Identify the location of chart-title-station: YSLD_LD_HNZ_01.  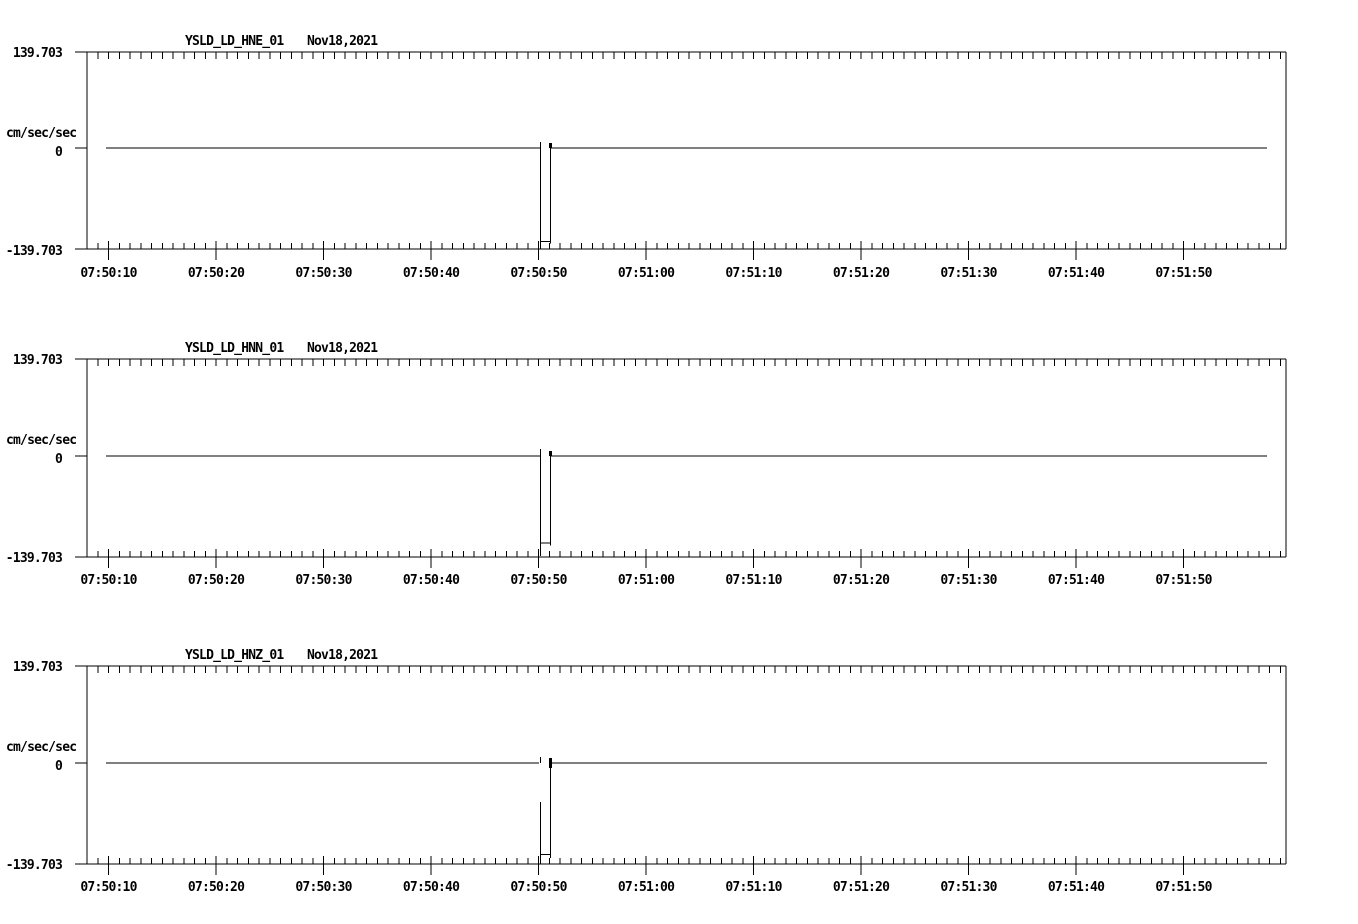
(234, 655).